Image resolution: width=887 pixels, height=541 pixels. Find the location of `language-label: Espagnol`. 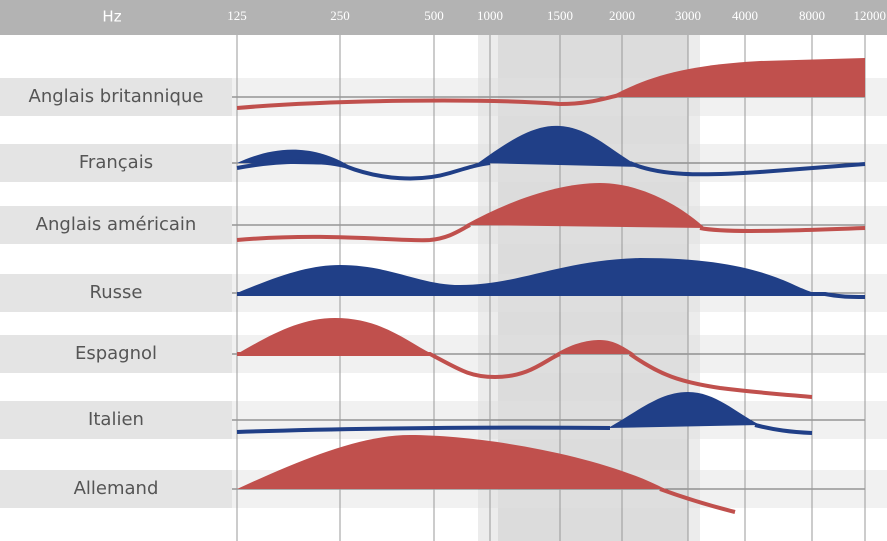

language-label: Espagnol is located at coordinates (116, 353).